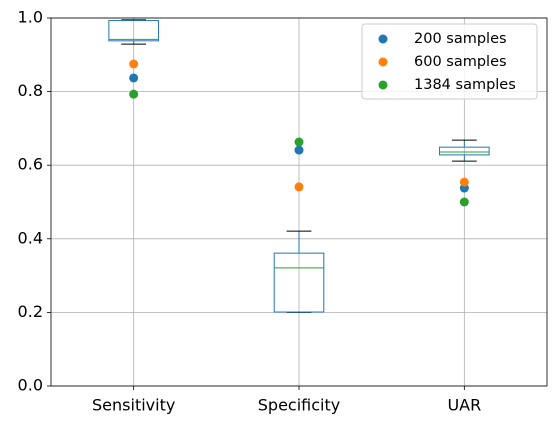 The image size is (556, 425). What do you see at coordinates (464, 405) in the screenshot?
I see `x-tick-label: UAR` at bounding box center [464, 405].